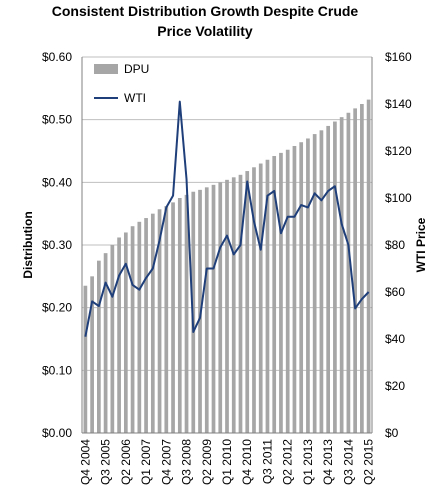 Image resolution: width=434 pixels, height=493 pixels. I want to click on right-tick-label: $40, so click(395, 339).